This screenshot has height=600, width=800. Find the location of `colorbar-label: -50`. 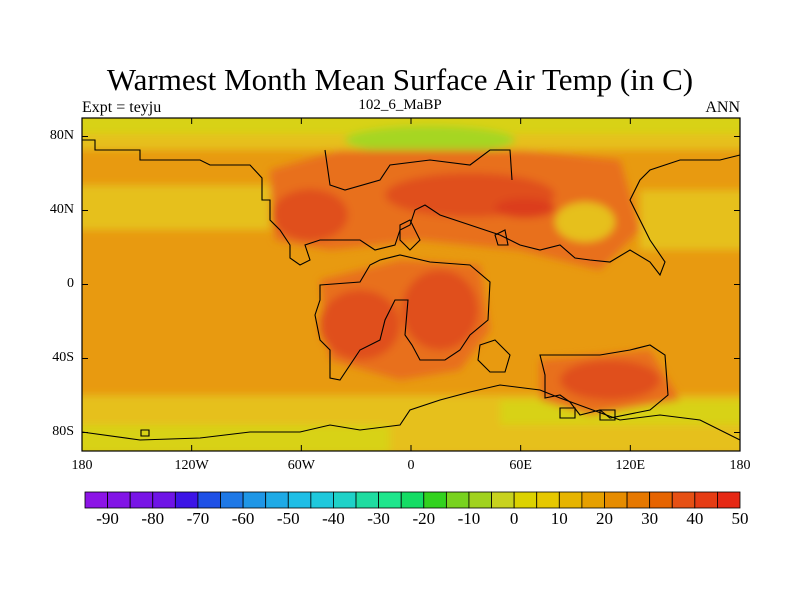

colorbar-label: -50 is located at coordinates (288, 518).